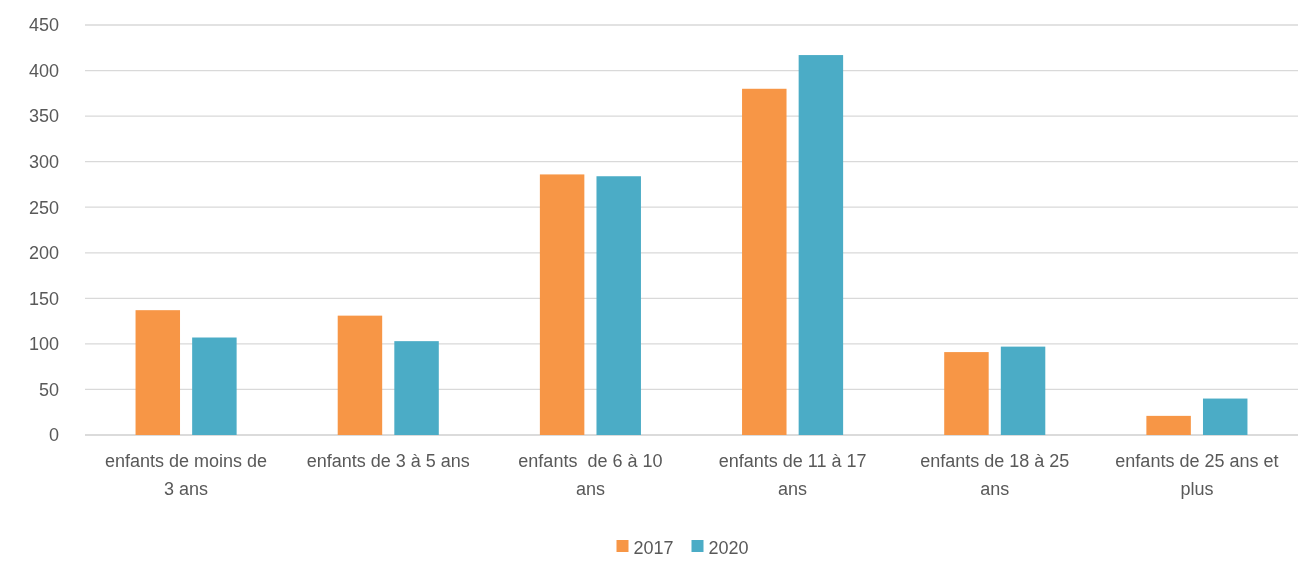  Describe the element at coordinates (1197, 475) in the screenshot. I see `x-tick-label: enfants de 25 ans et plus` at that location.